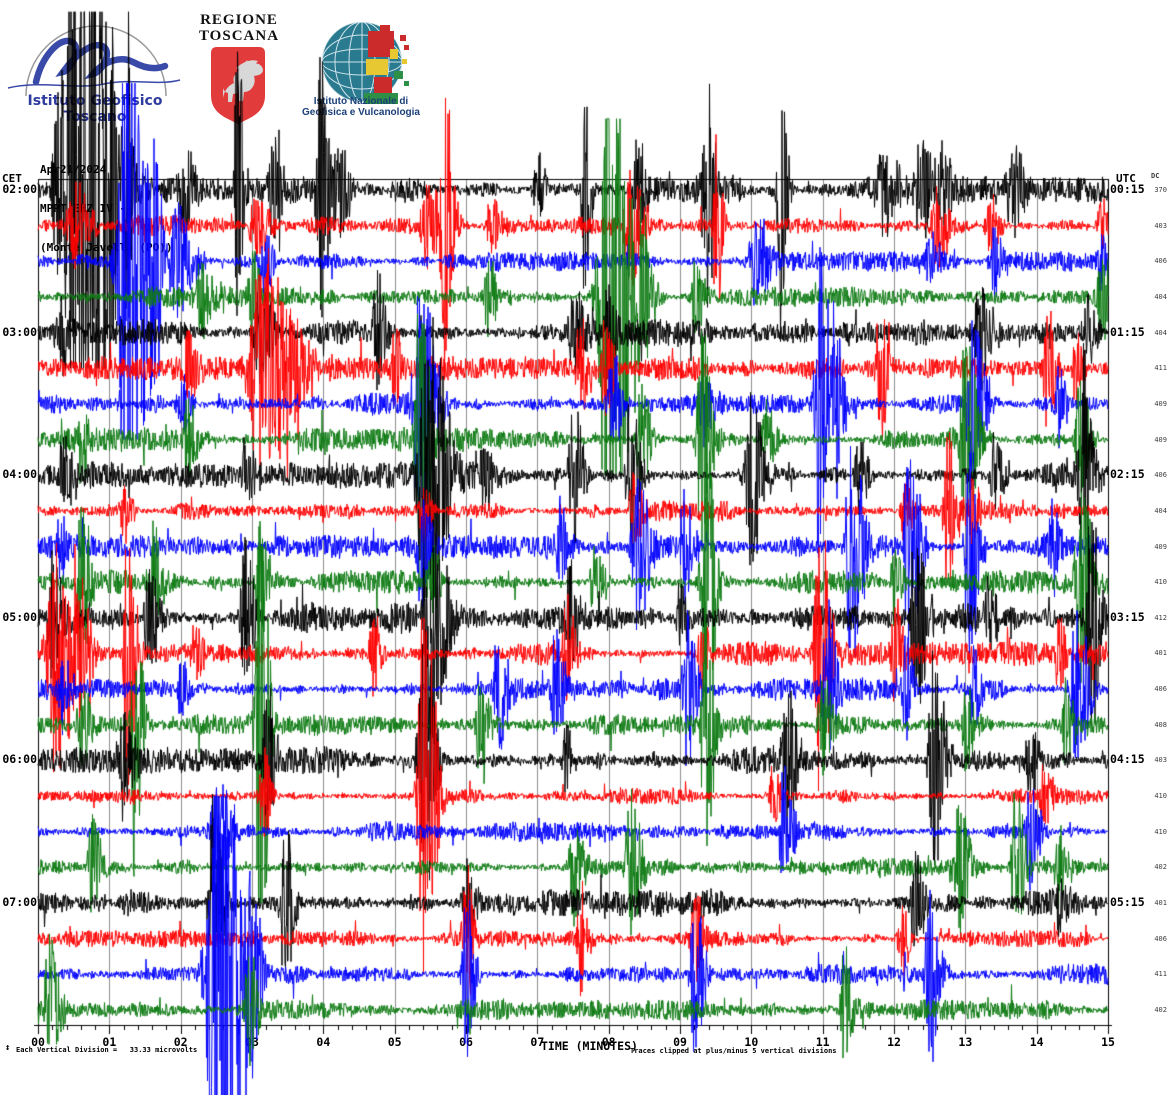 Image resolution: width=1170 pixels, height=1095 pixels. Describe the element at coordinates (1127, 331) in the screenshot. I see `utc-time-label: 01:15` at that location.